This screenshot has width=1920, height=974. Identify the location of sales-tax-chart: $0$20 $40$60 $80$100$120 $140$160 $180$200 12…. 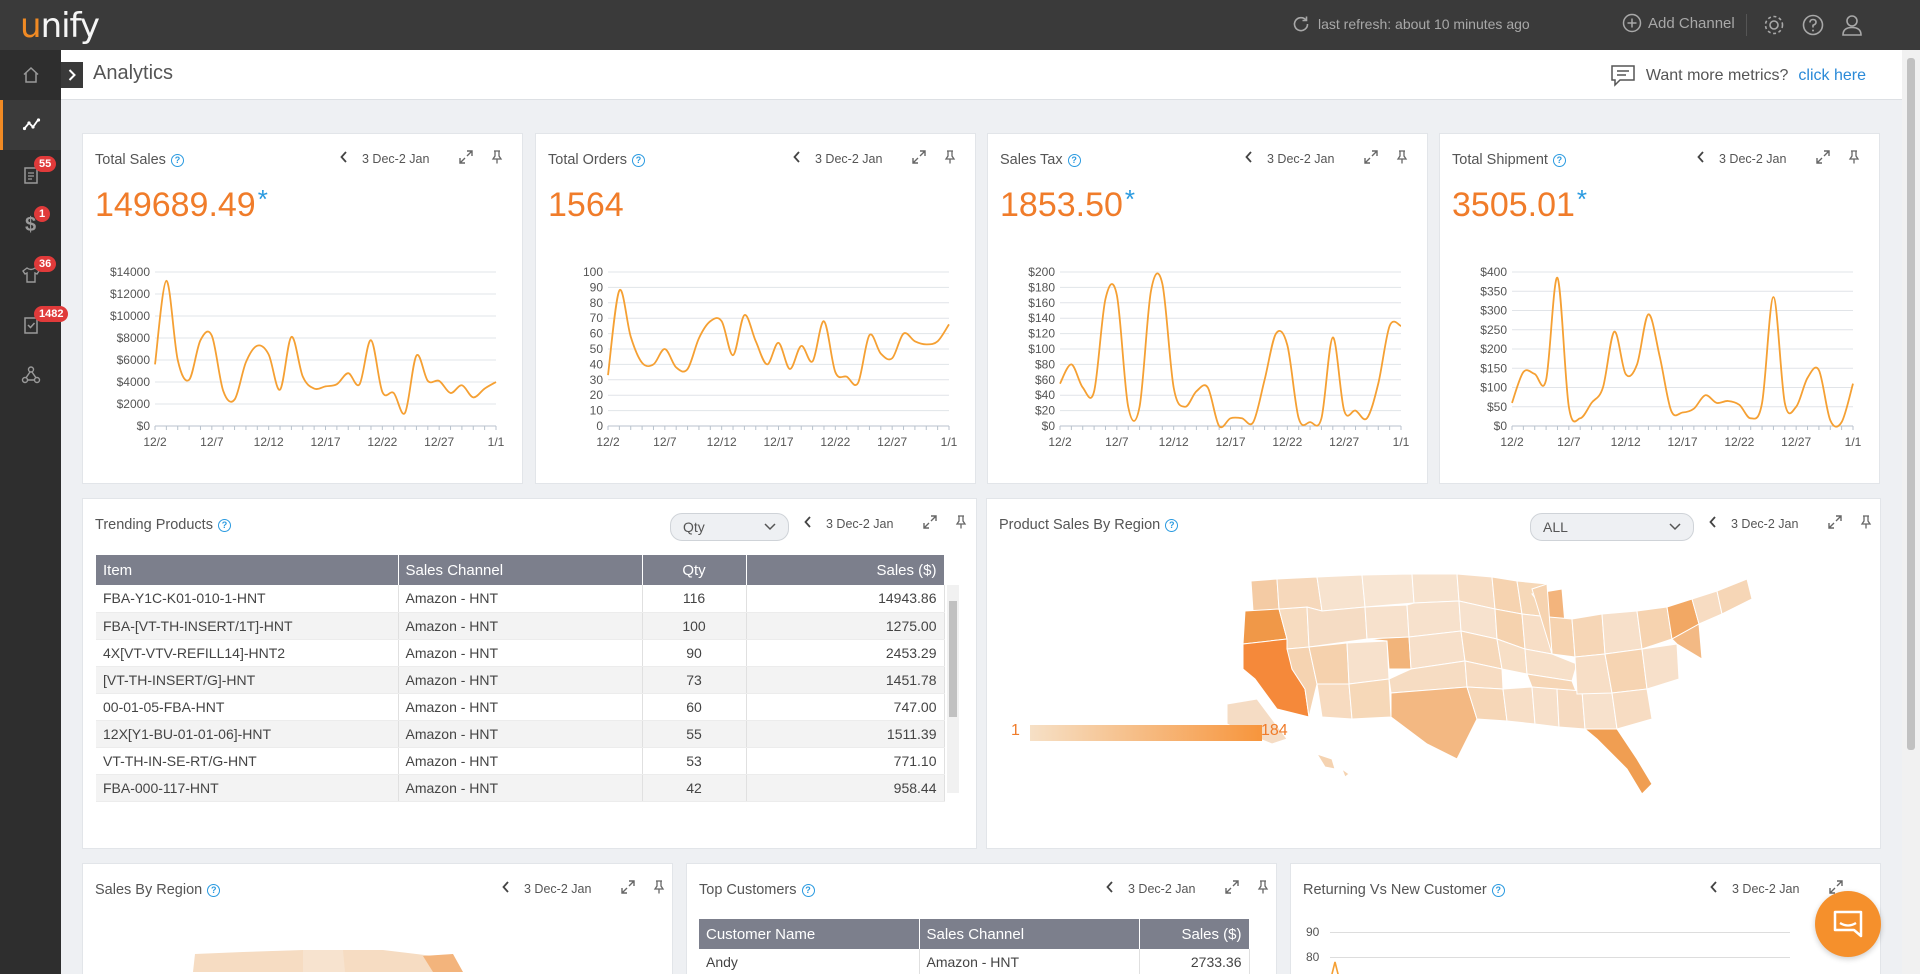
(1208, 352).